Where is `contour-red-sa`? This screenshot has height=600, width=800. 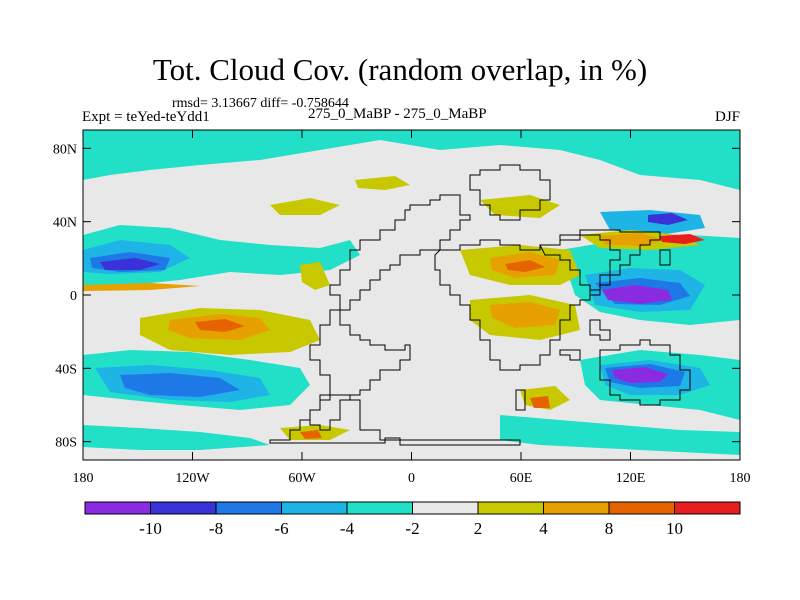 contour-red-sa is located at coordinates (540, 402).